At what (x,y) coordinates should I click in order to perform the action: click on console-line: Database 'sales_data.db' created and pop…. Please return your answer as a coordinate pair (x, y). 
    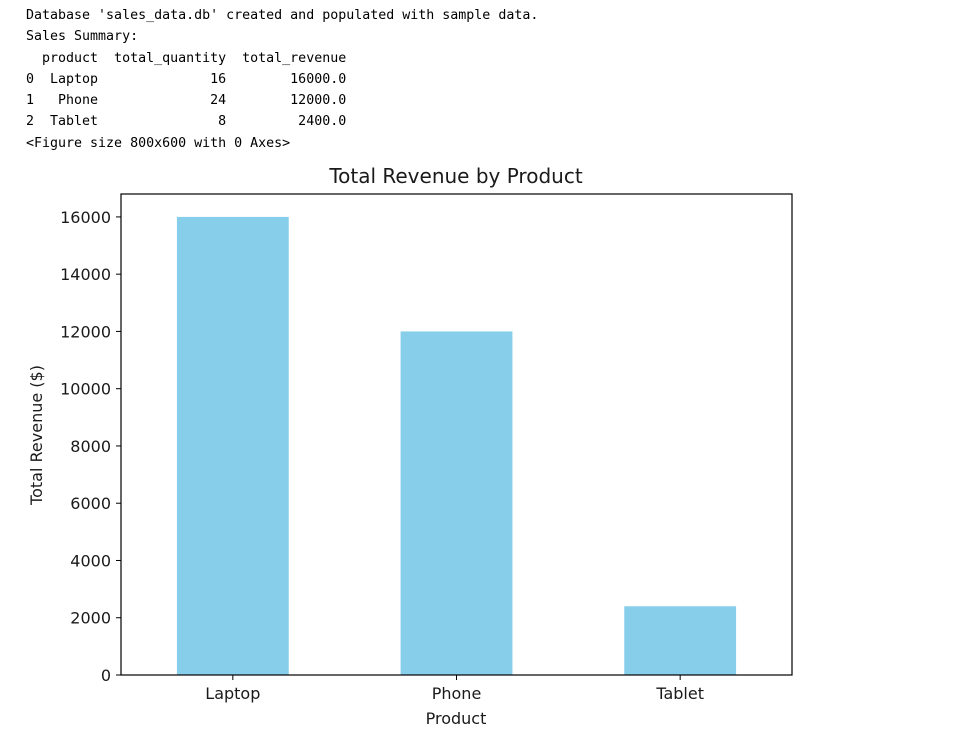
    Looking at the image, I should click on (282, 15).